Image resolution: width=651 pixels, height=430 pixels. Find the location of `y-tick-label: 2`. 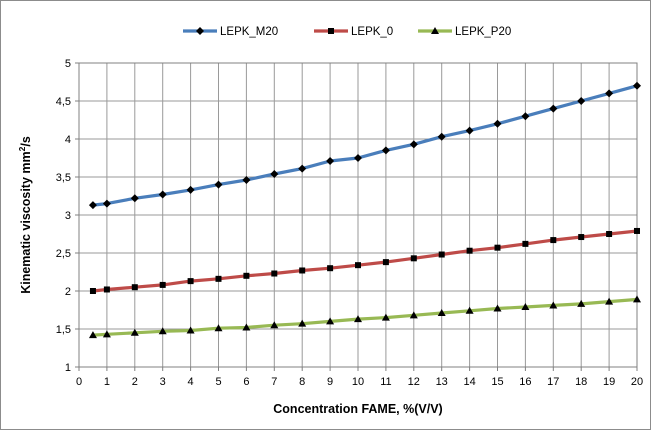

y-tick-label: 2 is located at coordinates (68, 292).